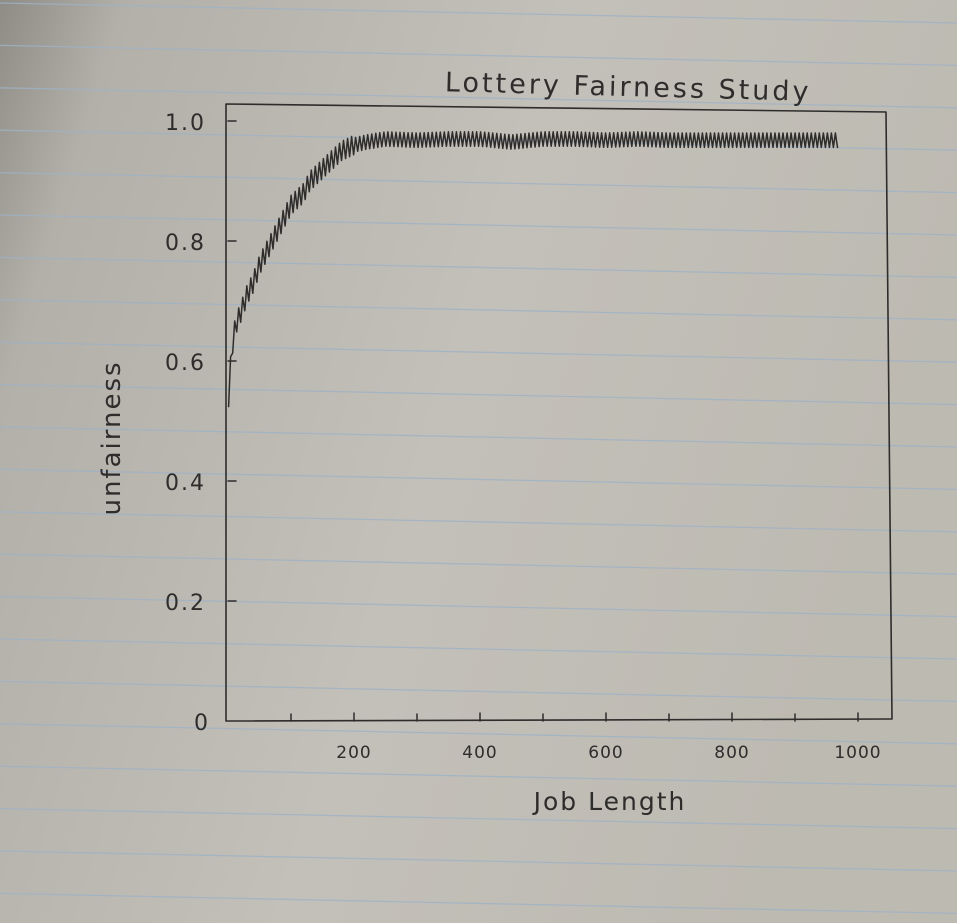 This screenshot has width=957, height=923. I want to click on x-tick-label: 200, so click(353, 753).